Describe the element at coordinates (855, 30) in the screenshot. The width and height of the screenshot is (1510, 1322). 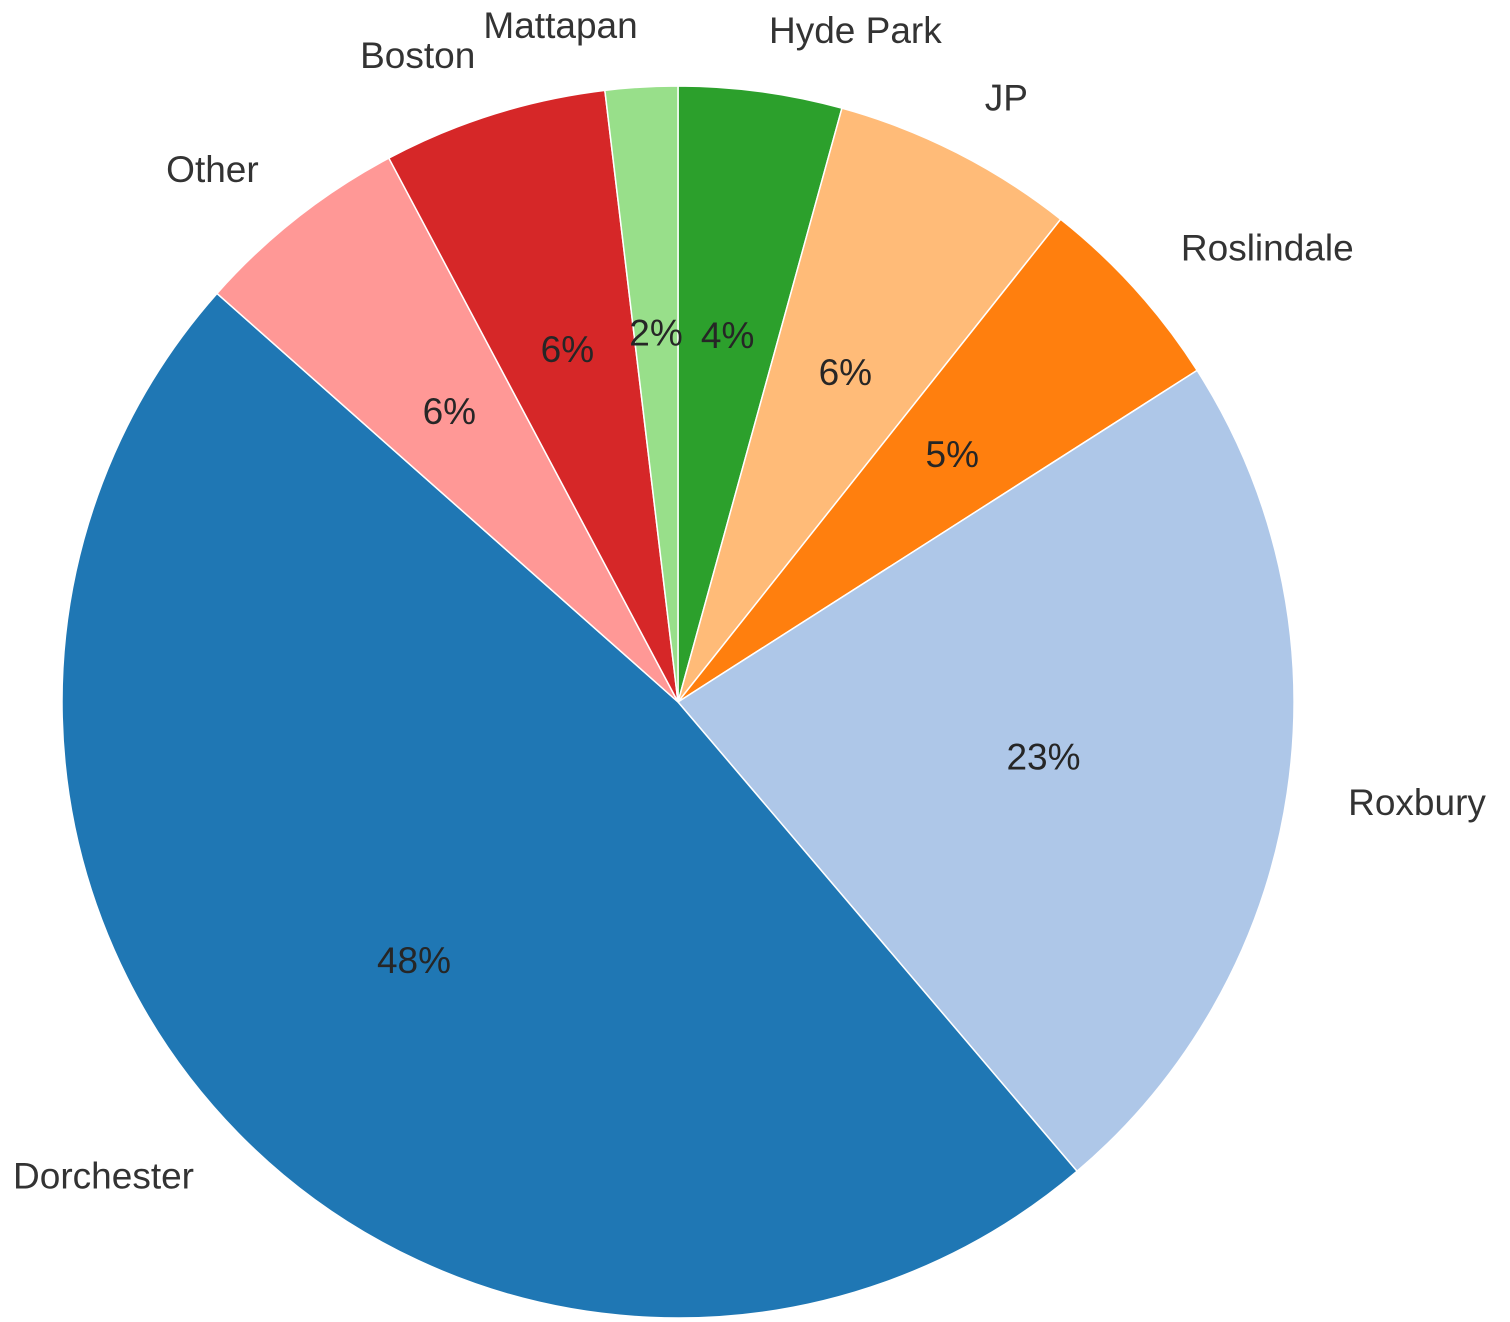
I see `pie-category-label-hyde-park: Hyde Park` at that location.